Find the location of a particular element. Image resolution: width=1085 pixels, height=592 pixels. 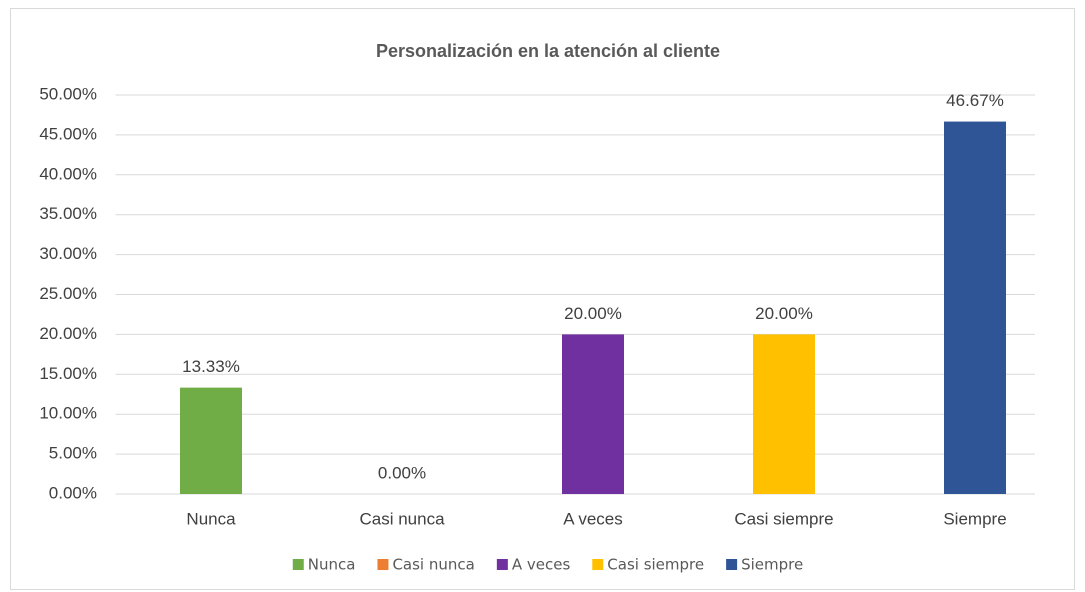

y-tick-label: 35.00% is located at coordinates (68, 213).